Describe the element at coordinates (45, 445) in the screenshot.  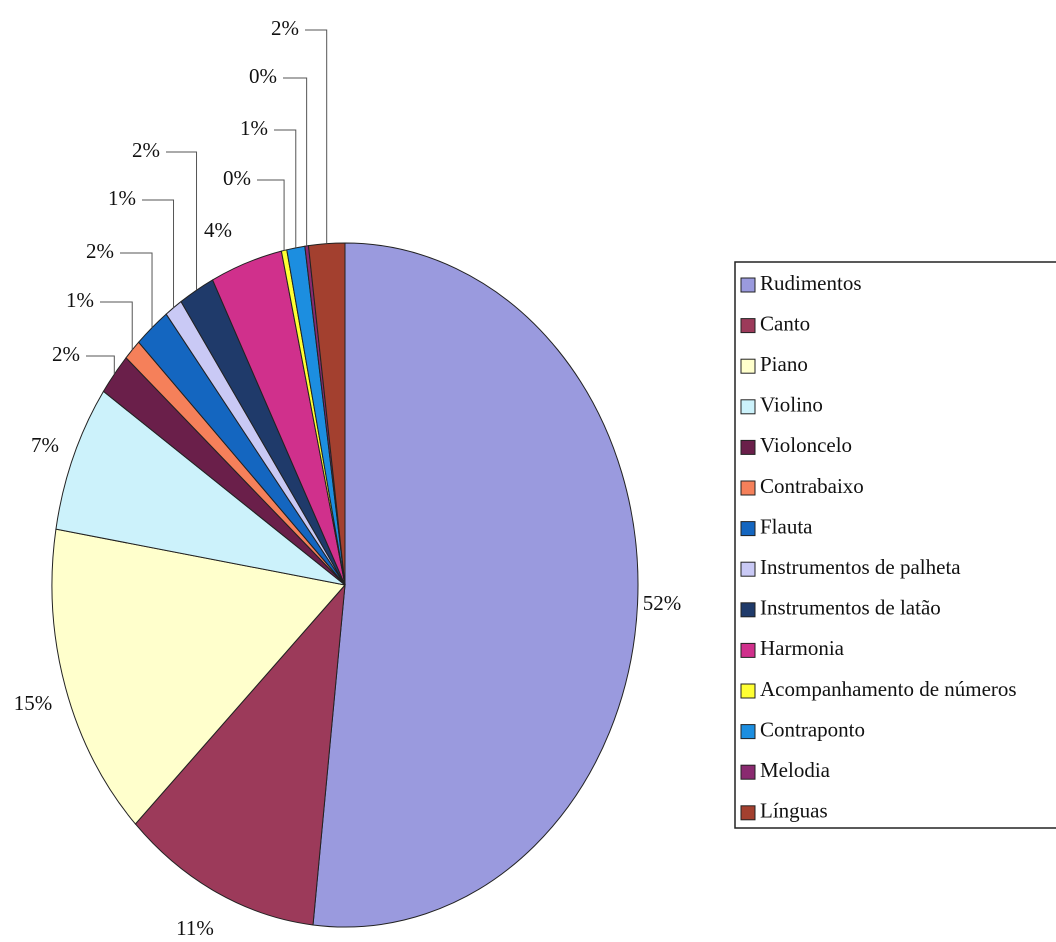
I see `data-label: 7%` at that location.